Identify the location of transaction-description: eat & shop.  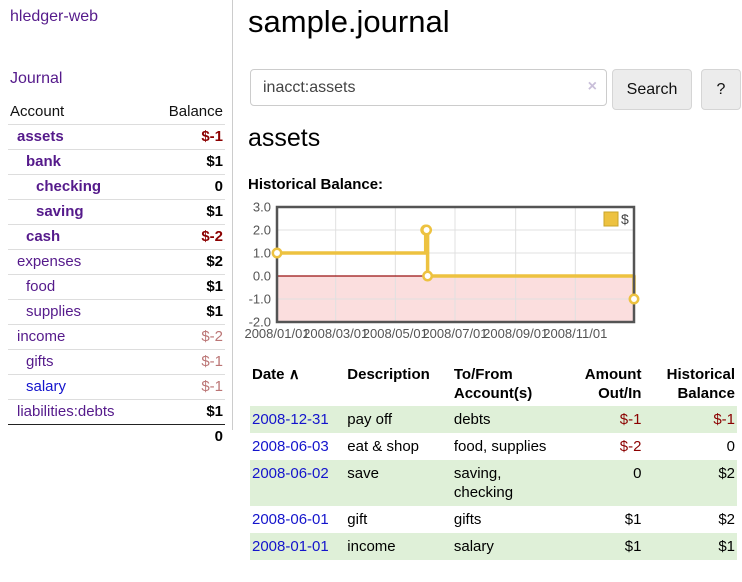
(383, 446).